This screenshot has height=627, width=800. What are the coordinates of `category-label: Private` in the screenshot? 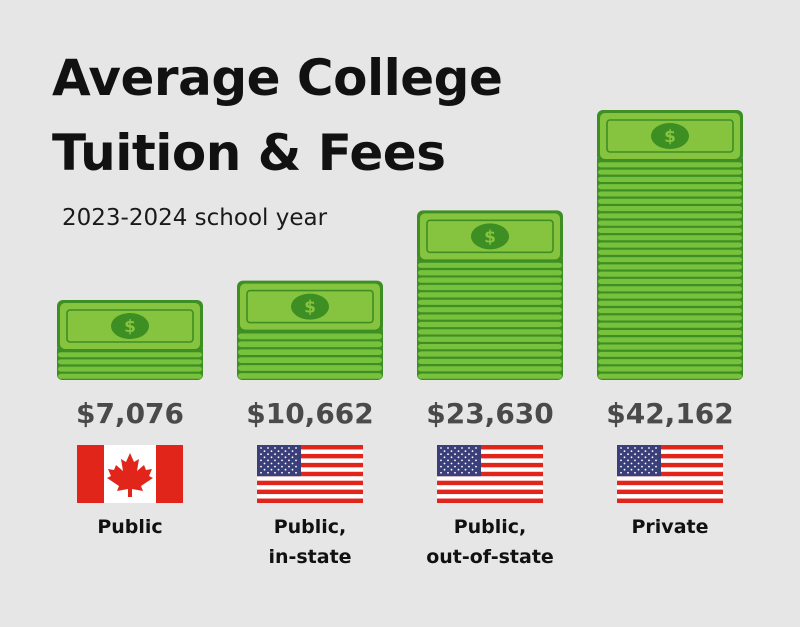 It's located at (670, 527).